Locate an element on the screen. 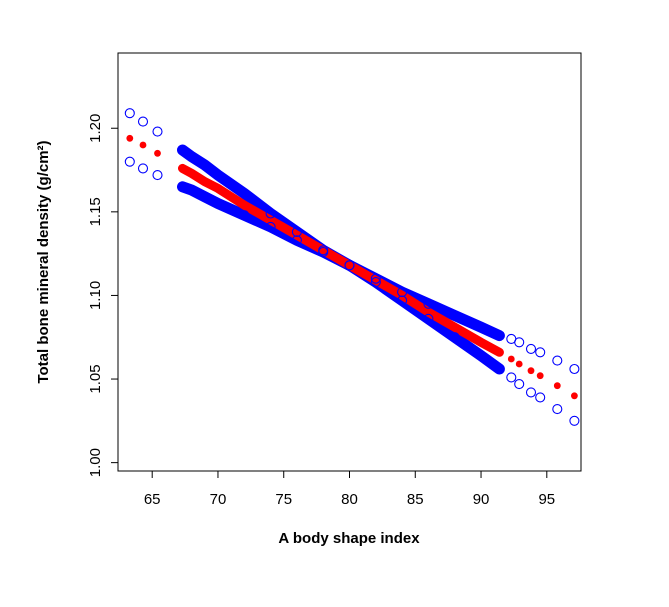 The image size is (669, 607). y-tick-label: 1.05 is located at coordinates (95, 378).